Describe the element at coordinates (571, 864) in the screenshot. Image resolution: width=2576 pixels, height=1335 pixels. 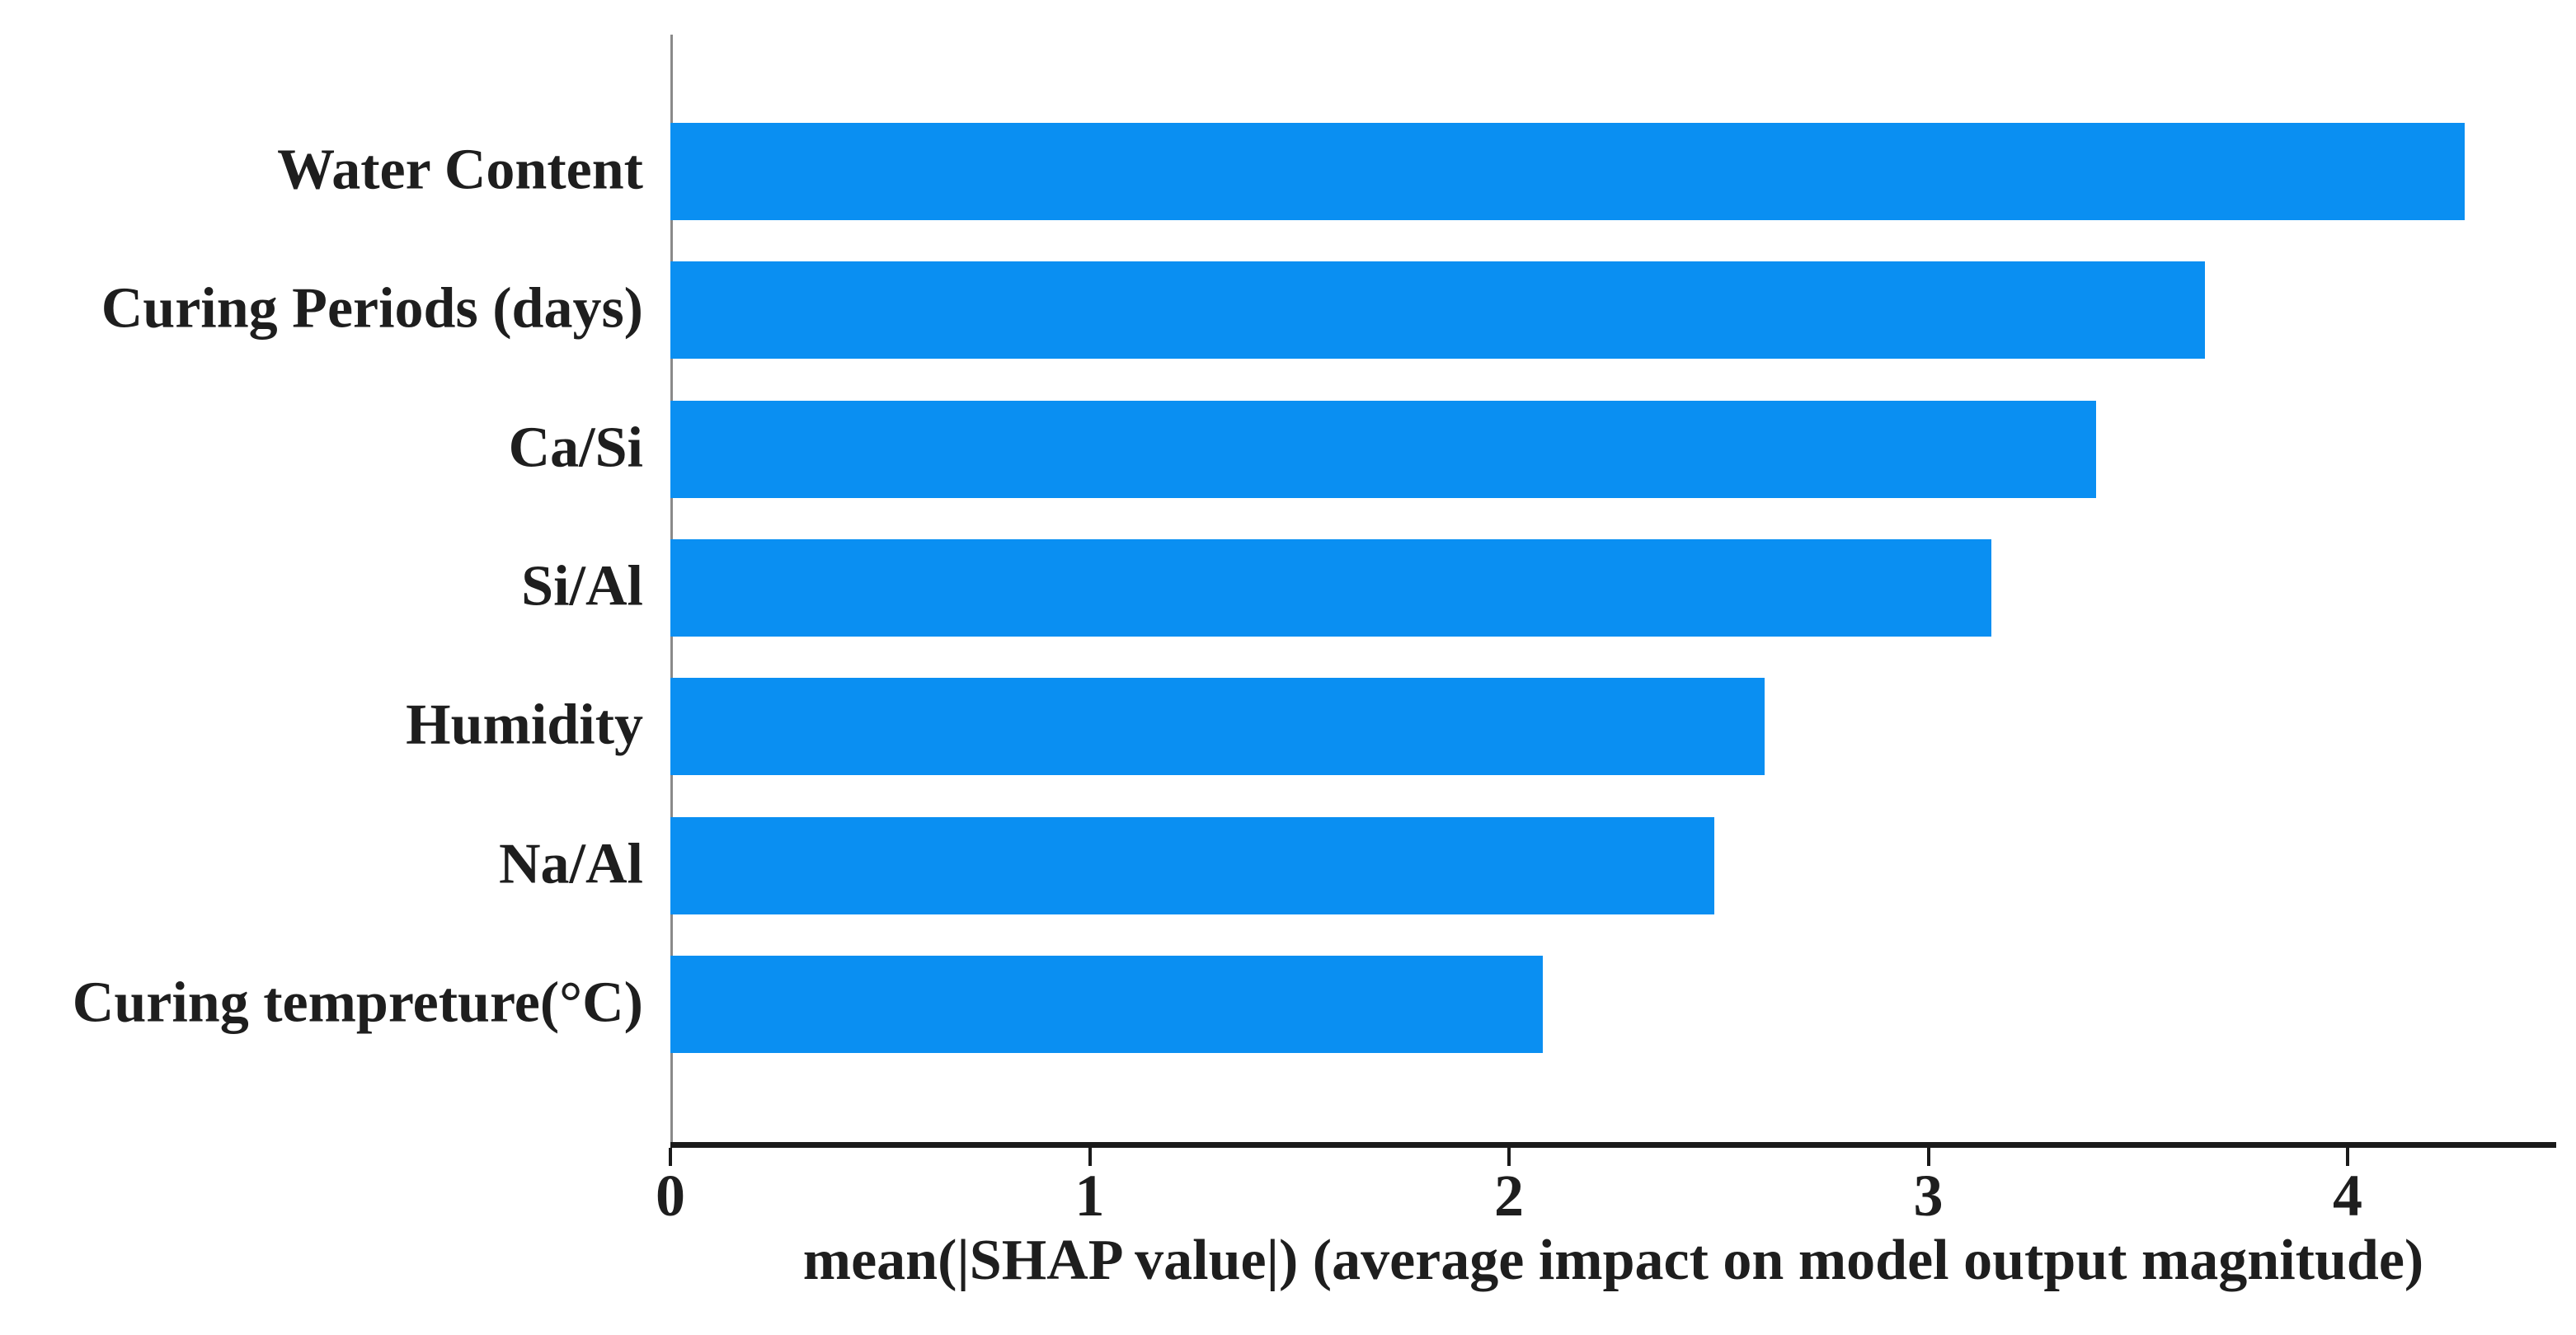
I see `category-label: Na/Al` at that location.